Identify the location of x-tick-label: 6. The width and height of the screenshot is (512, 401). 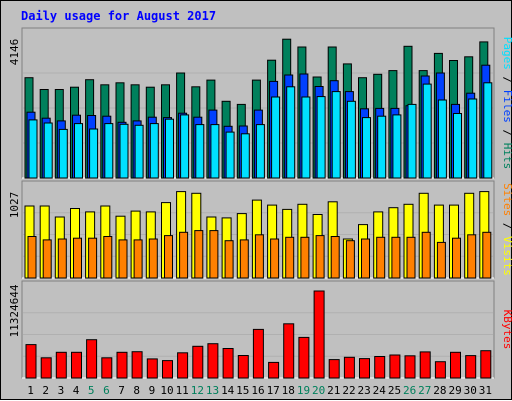
(106, 390).